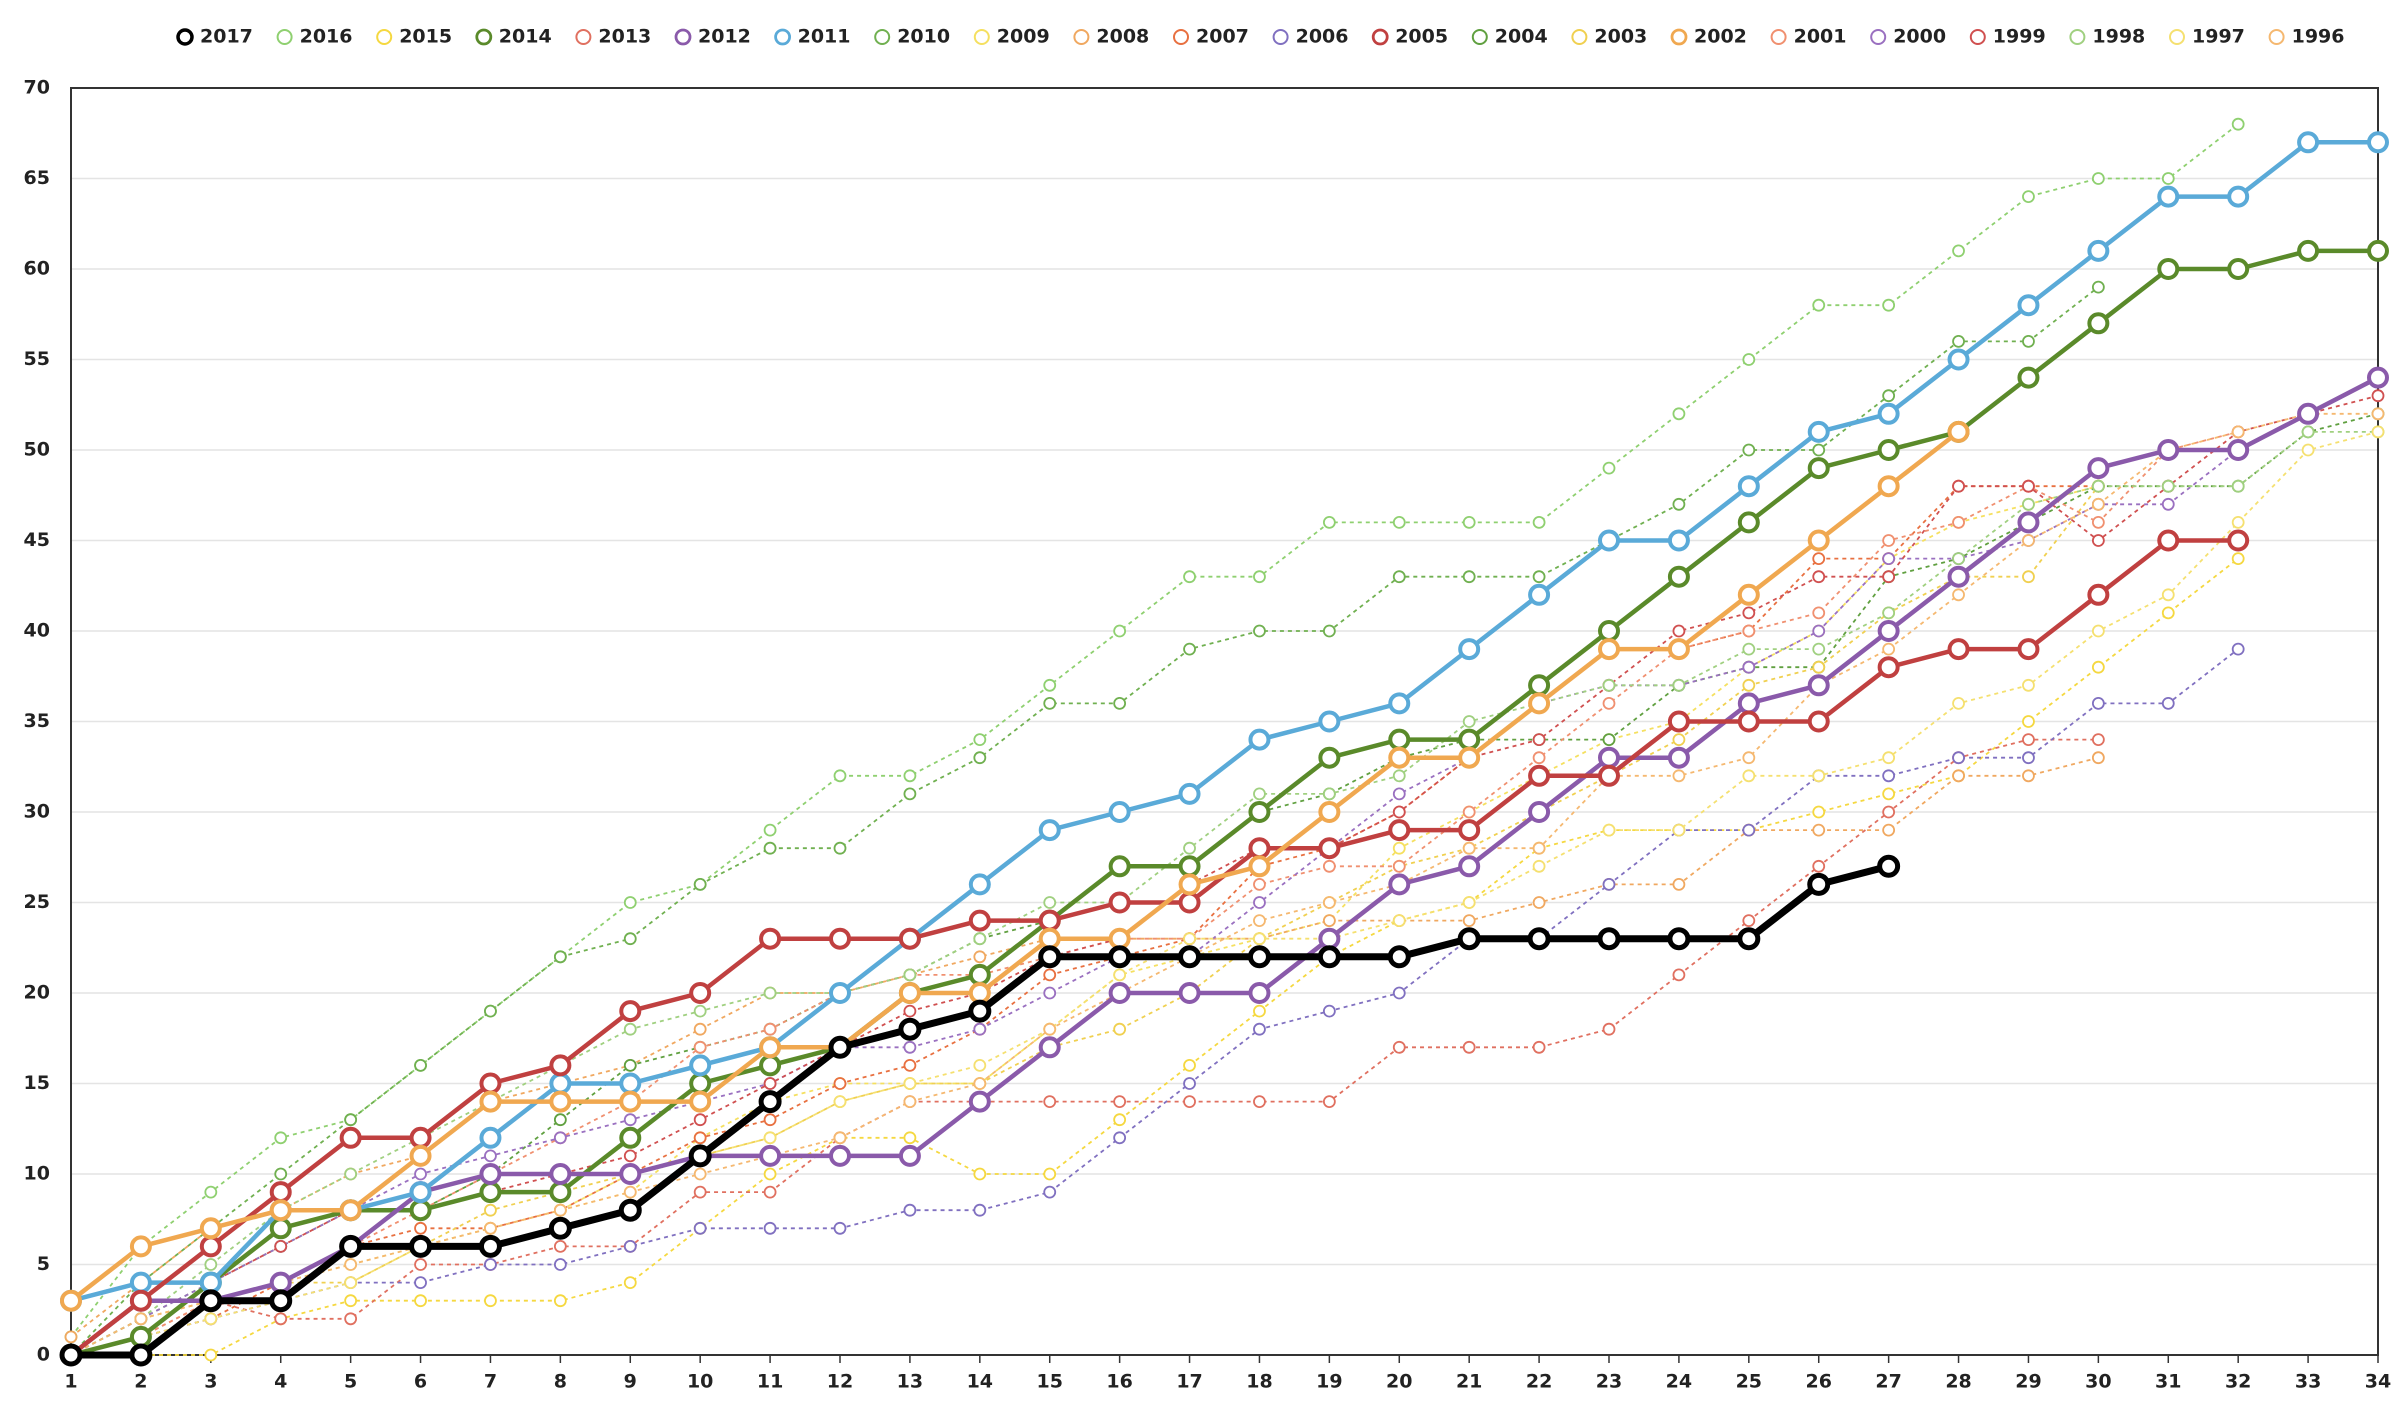 The width and height of the screenshot is (2404, 1410). What do you see at coordinates (1958, 1382) in the screenshot?
I see `x-tick-label: 28` at bounding box center [1958, 1382].